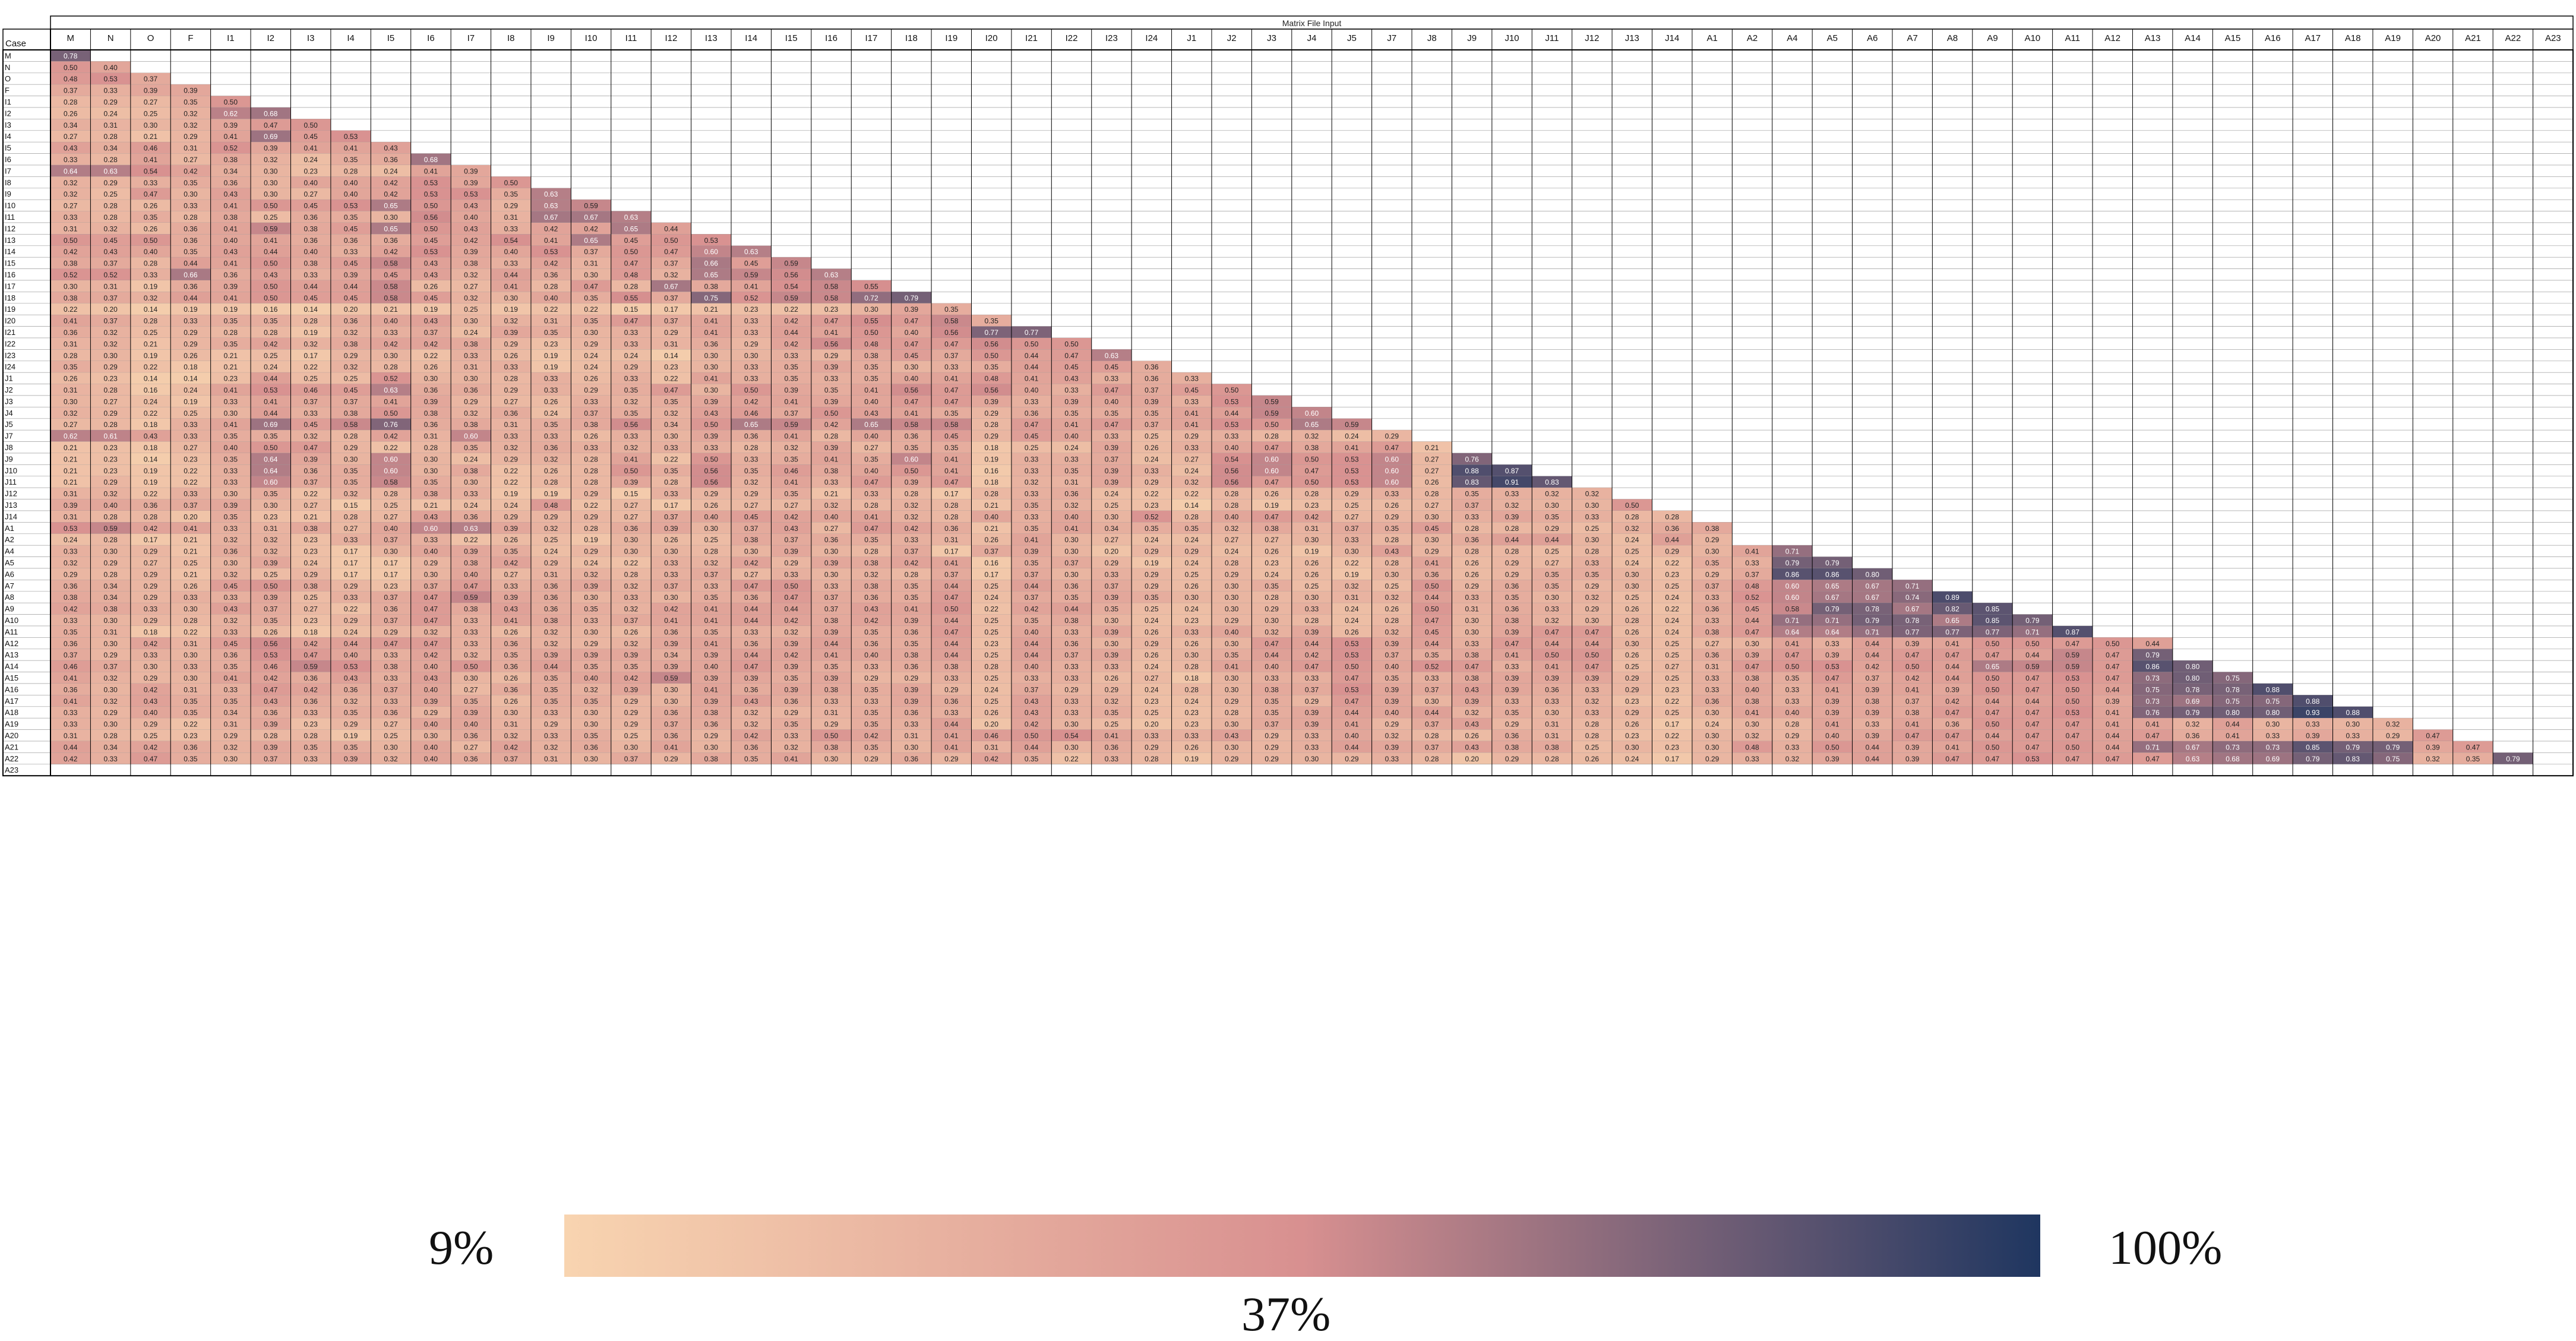 The width and height of the screenshot is (2576, 1341). What do you see at coordinates (2313, 747) in the screenshot?
I see `cell-value-label: 0.85` at bounding box center [2313, 747].